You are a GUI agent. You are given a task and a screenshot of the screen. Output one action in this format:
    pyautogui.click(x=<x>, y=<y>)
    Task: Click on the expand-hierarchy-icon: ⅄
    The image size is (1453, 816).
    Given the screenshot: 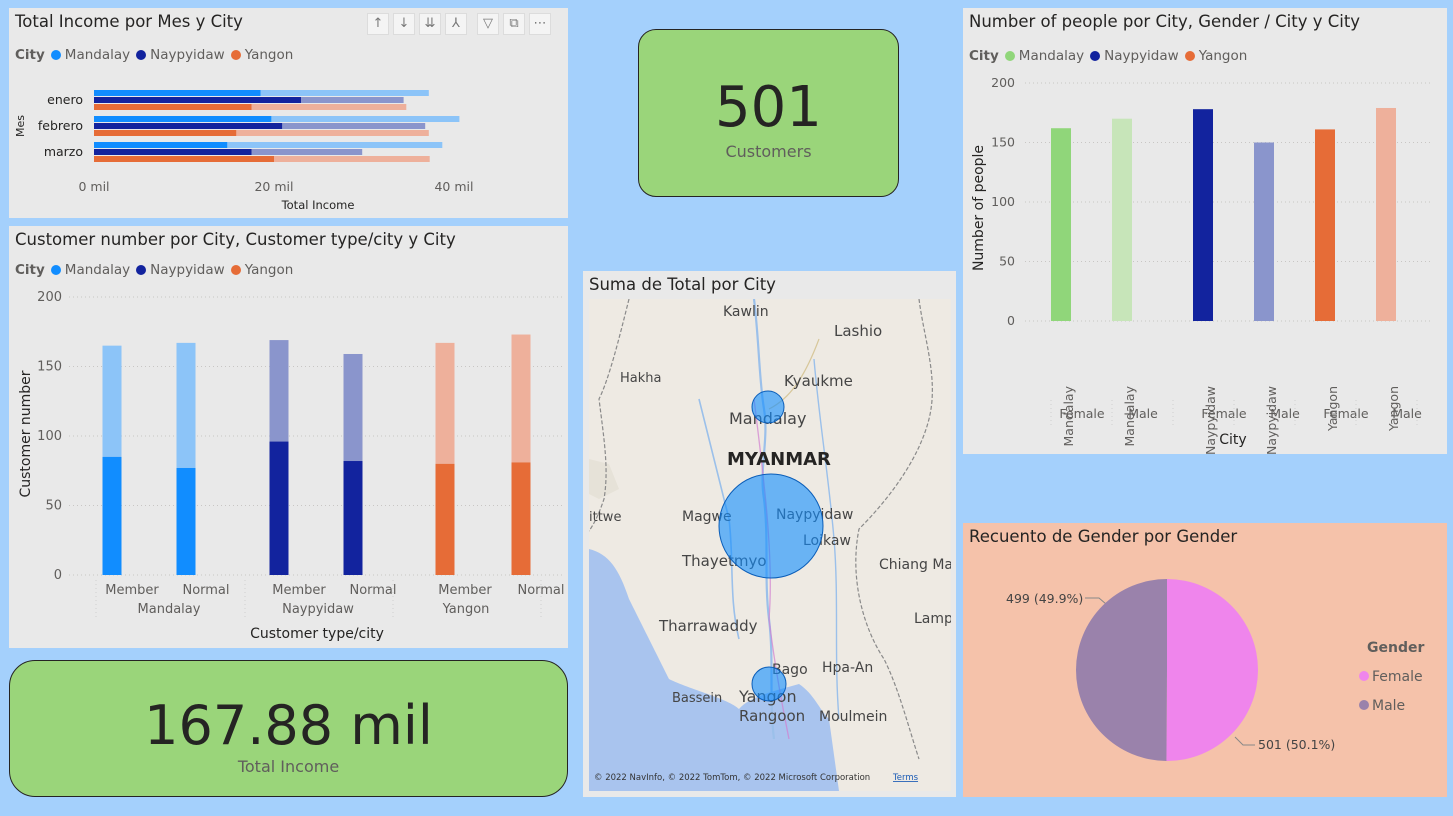 What is the action you would take?
    pyautogui.click(x=456, y=24)
    